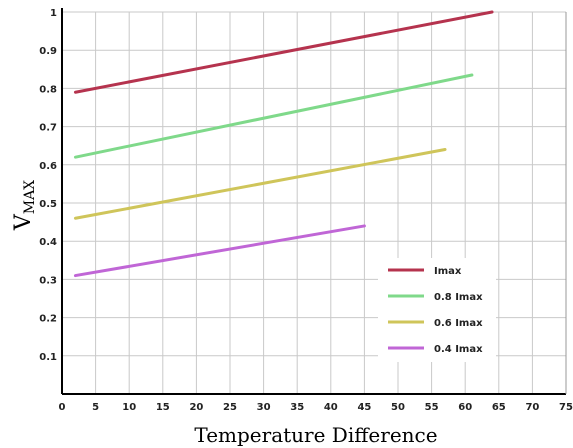 This screenshot has height=448, width=573. What do you see at coordinates (48, 280) in the screenshot?
I see `y-tick-label: 0.3` at bounding box center [48, 280].